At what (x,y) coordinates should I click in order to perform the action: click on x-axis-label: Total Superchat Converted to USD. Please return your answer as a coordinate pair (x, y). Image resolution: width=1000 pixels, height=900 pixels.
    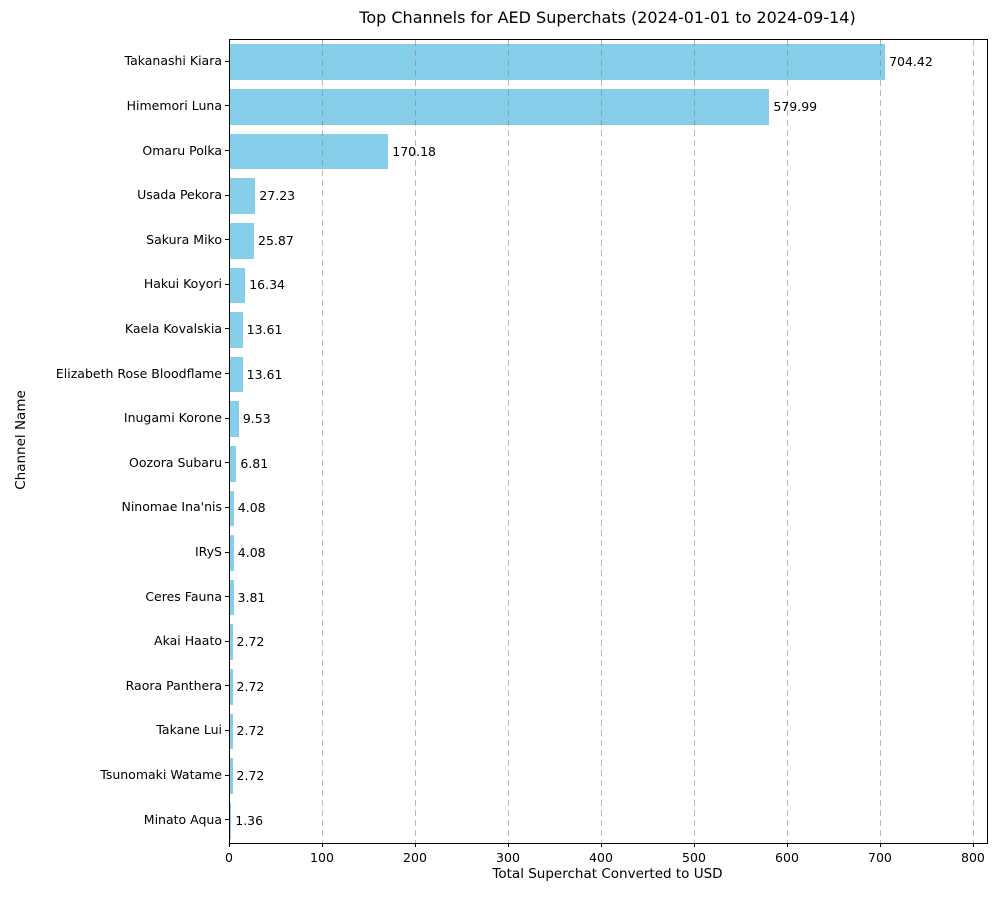
    Looking at the image, I should click on (607, 874).